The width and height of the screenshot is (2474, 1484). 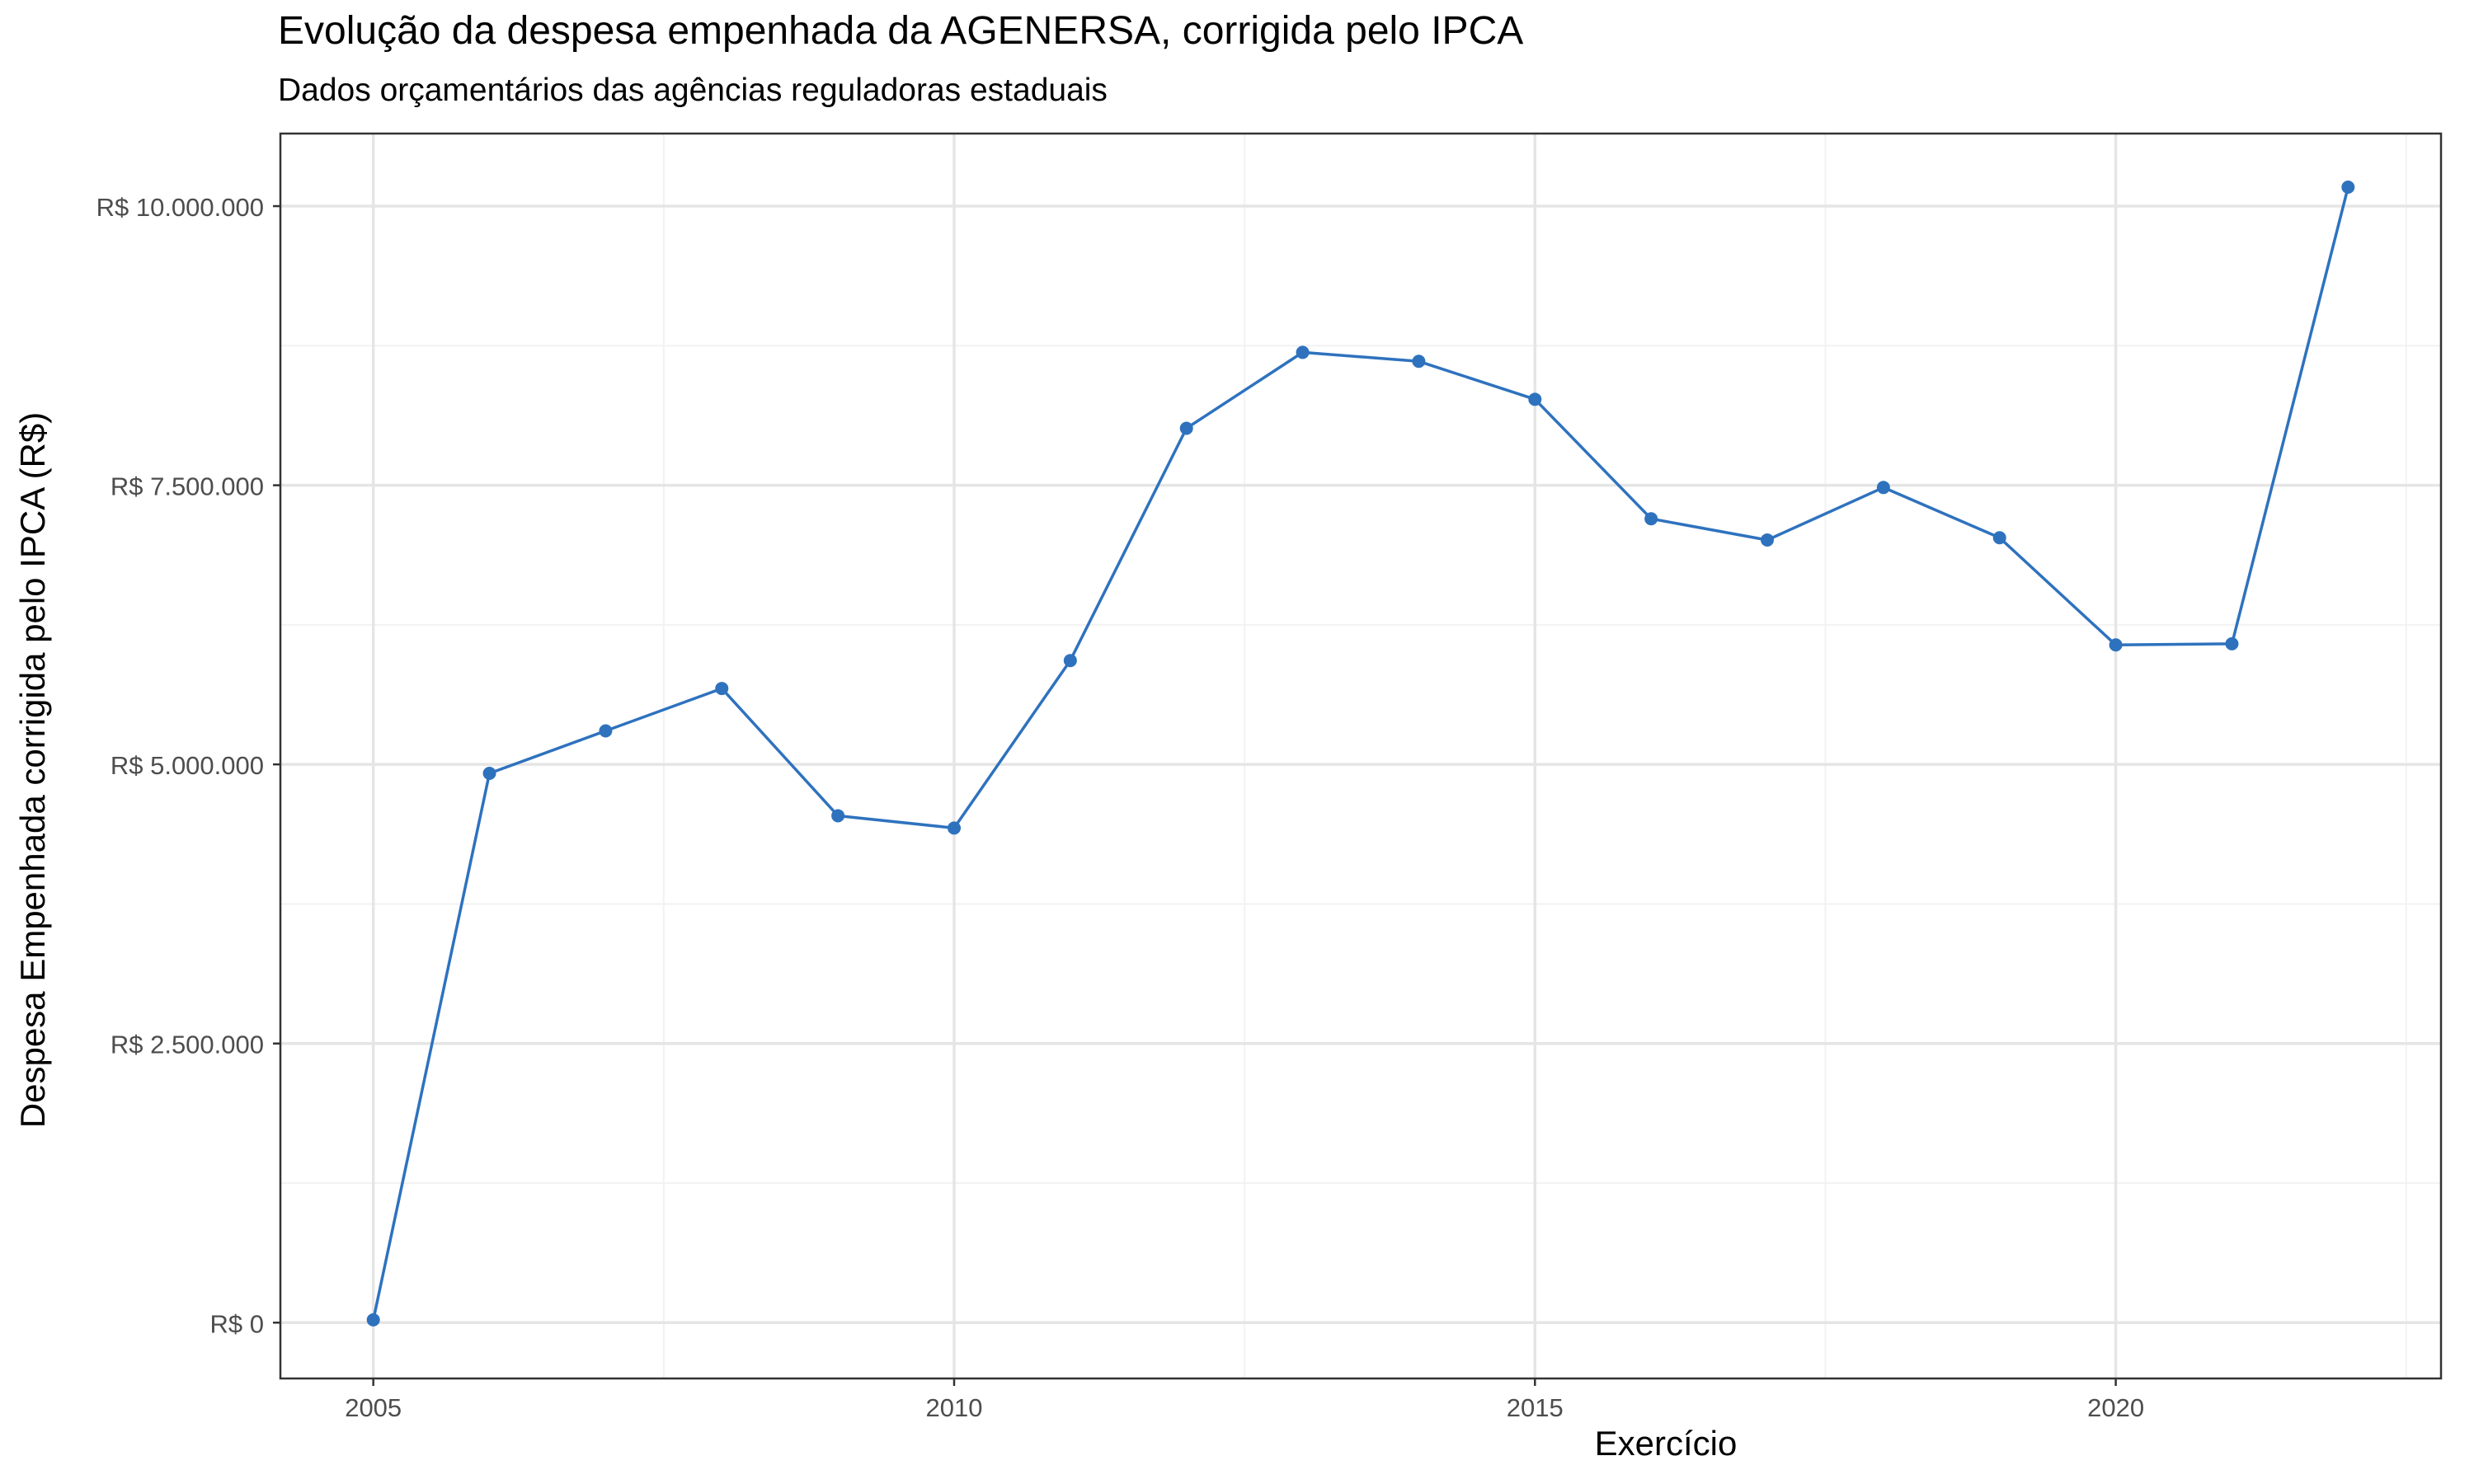 What do you see at coordinates (187, 765) in the screenshot?
I see `y-tick-label: R$ 5.000.000` at bounding box center [187, 765].